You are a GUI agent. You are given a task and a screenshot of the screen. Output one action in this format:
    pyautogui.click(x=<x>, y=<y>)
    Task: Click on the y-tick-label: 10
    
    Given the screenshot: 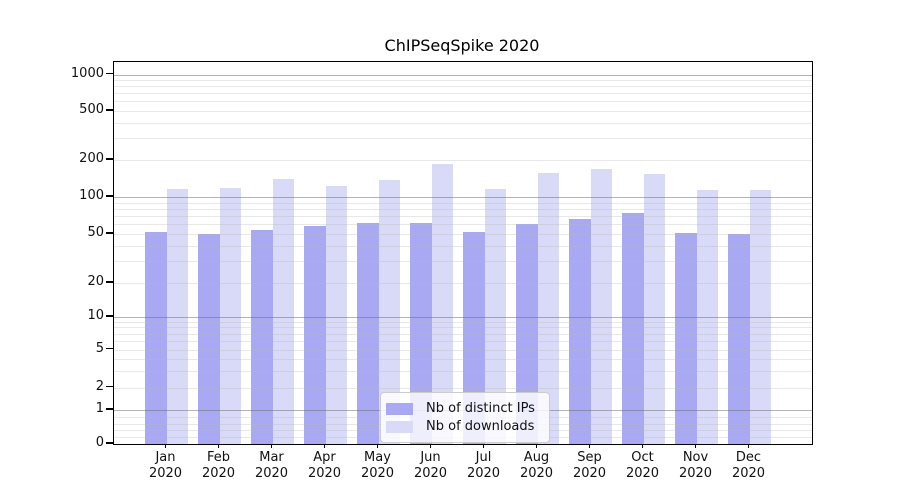 What is the action you would take?
    pyautogui.click(x=95, y=315)
    